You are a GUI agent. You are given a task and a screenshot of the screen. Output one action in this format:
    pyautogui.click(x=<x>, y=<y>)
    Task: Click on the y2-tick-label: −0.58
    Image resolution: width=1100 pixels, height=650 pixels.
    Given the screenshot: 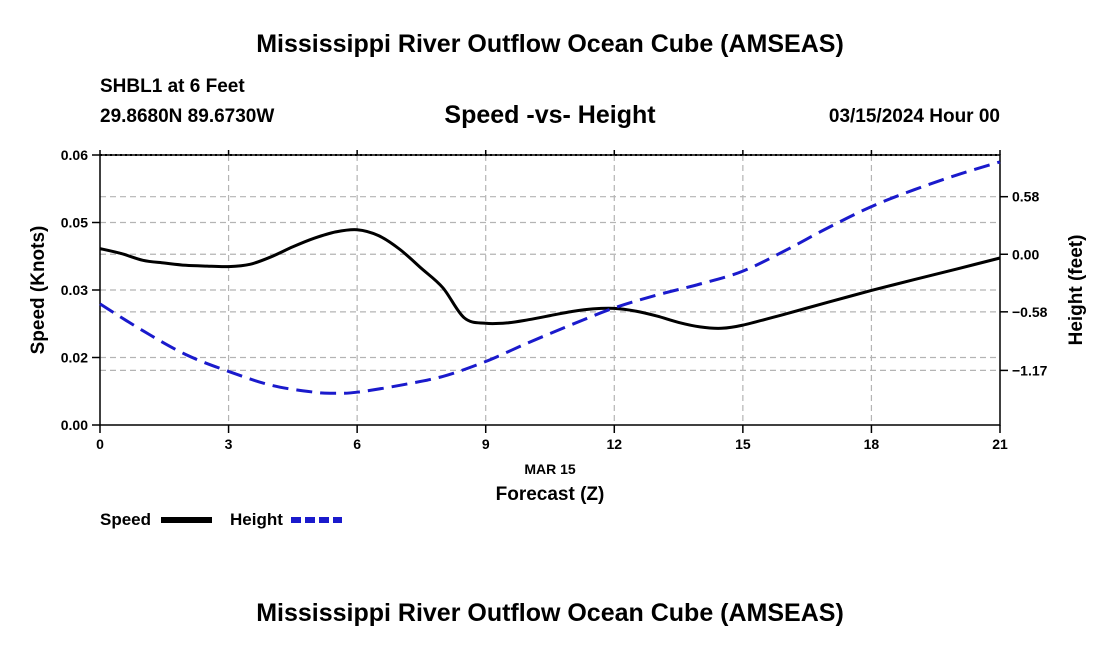 What is the action you would take?
    pyautogui.click(x=1030, y=312)
    